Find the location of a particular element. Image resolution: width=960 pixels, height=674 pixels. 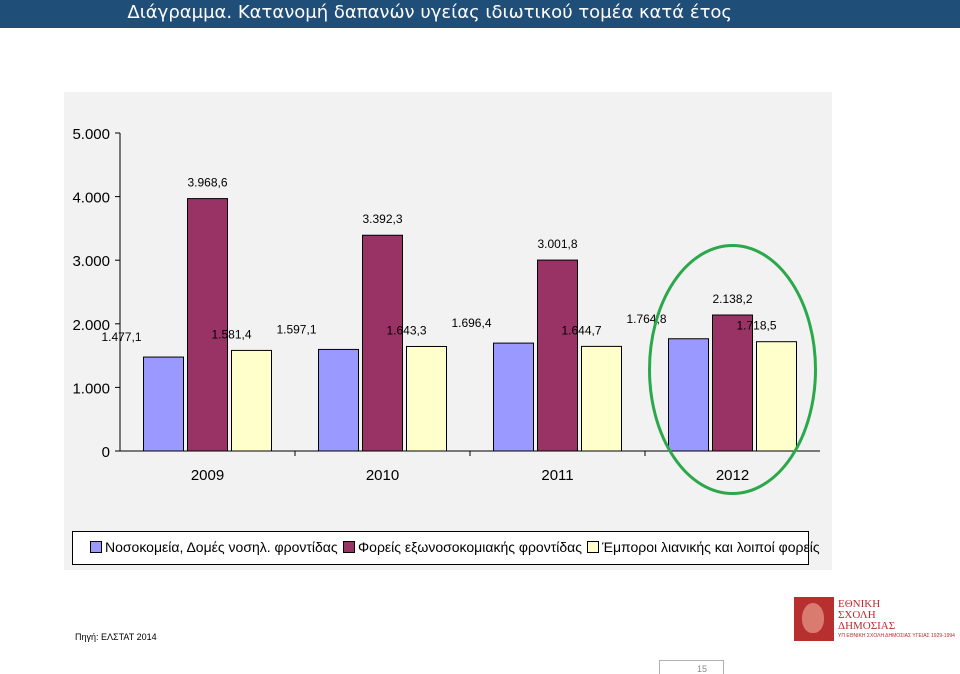

y-tick-label: 1.000 is located at coordinates (91, 388).